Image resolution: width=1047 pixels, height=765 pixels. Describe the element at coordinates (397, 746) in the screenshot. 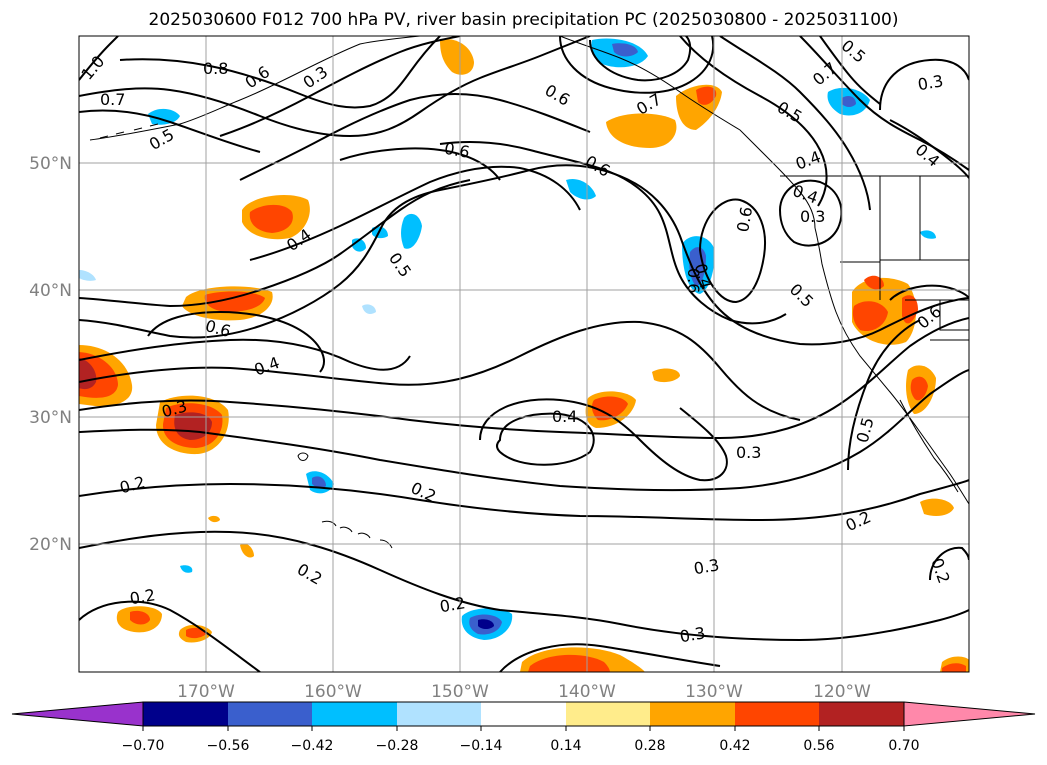

I see `colorbar-tick-label: −0.28` at that location.